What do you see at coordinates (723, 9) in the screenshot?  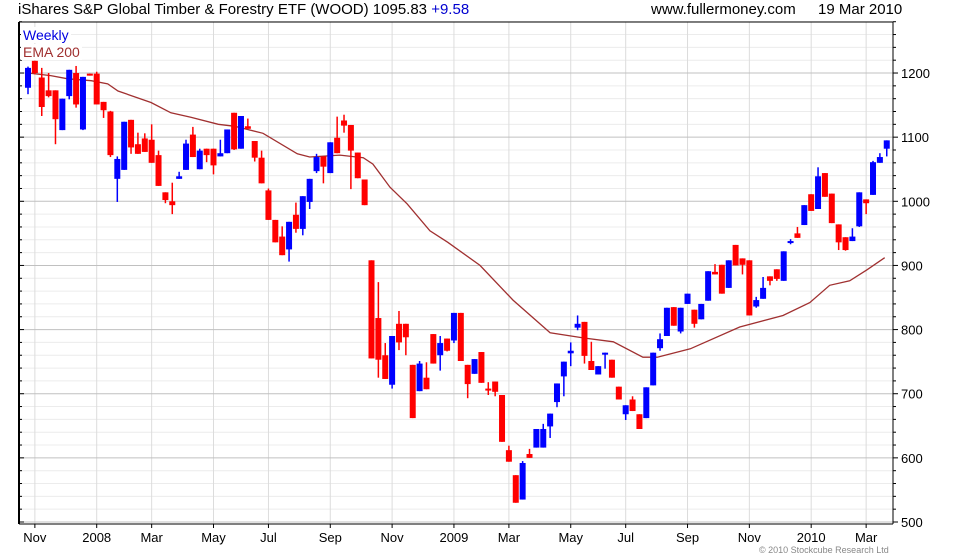 I see `site-link: www.fullermoney.com` at bounding box center [723, 9].